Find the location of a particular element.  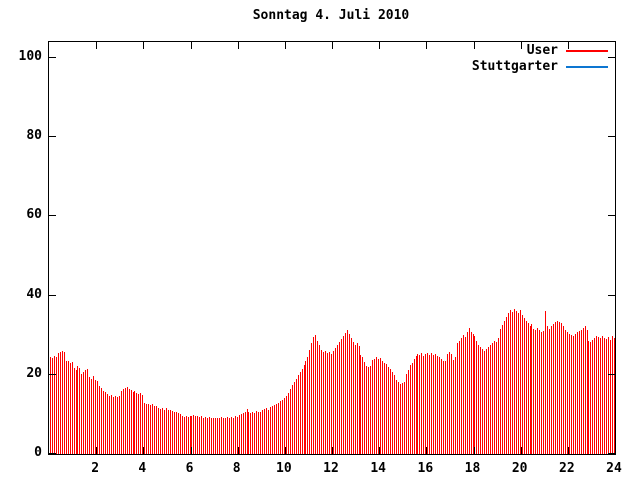

x-tick-label: 2 is located at coordinates (95, 468).